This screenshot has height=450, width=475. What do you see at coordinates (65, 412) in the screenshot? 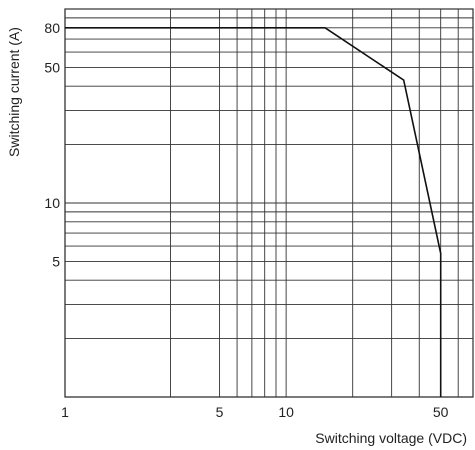
I see `x-tick-label: 1` at bounding box center [65, 412].